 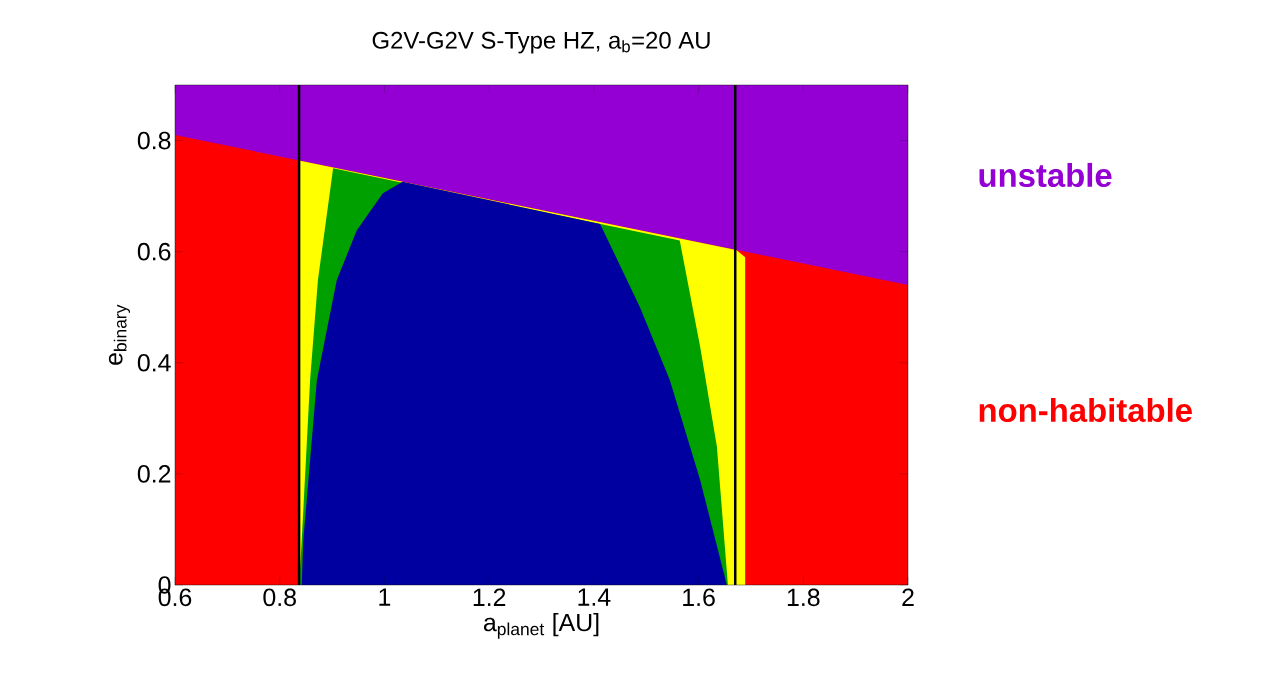 I want to click on y-axis-title: e$_{binary}$, so click(x=119, y=334).